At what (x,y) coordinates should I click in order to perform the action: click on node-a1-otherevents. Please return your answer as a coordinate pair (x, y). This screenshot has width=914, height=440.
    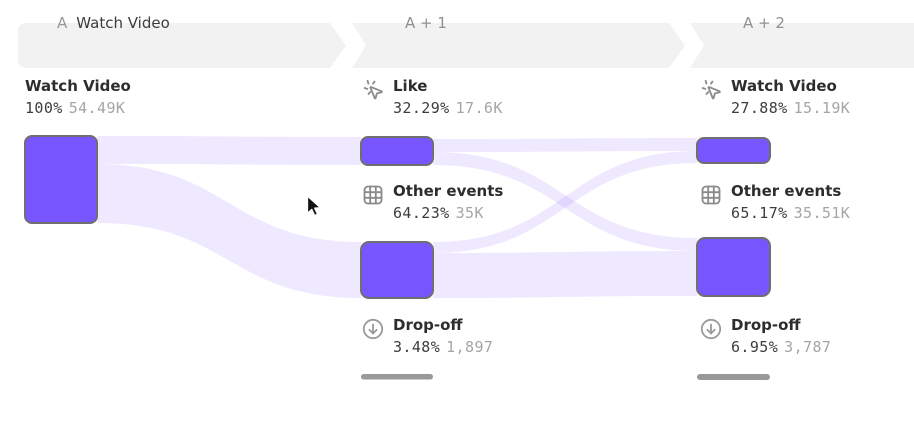
    Looking at the image, I should click on (397, 270).